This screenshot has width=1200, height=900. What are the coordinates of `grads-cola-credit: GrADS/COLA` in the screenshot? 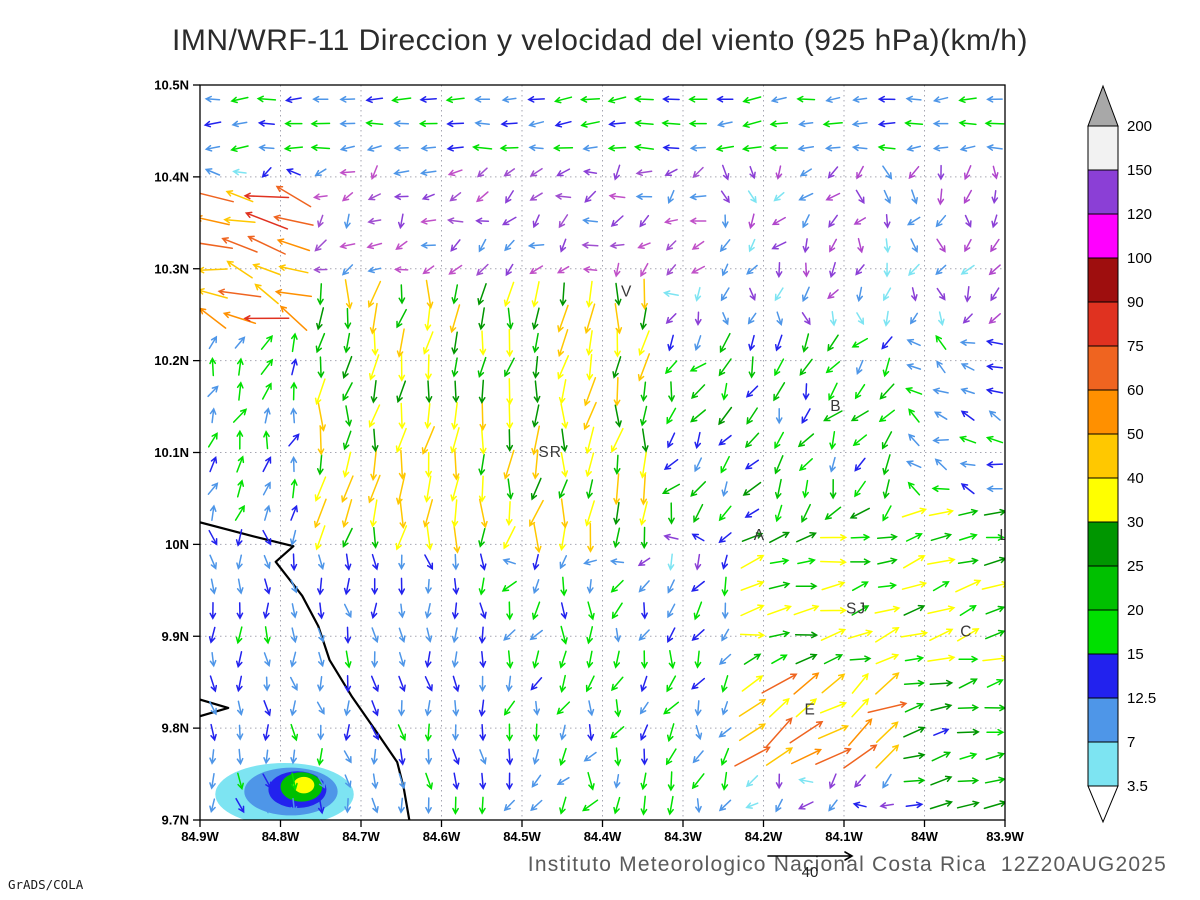 It's located at (46, 884).